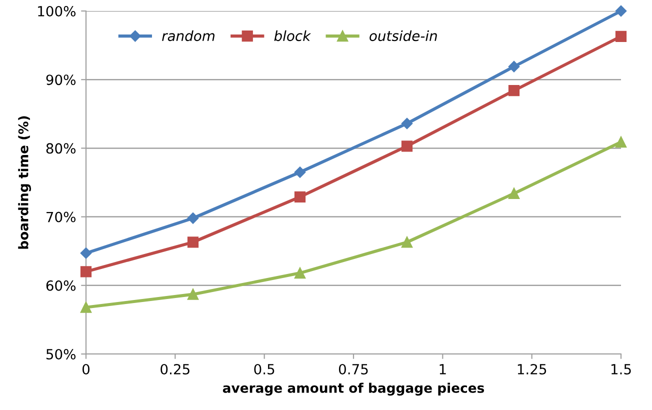 This screenshot has height=410, width=652. What do you see at coordinates (86, 369) in the screenshot?
I see `x-tick-label: 0` at bounding box center [86, 369].